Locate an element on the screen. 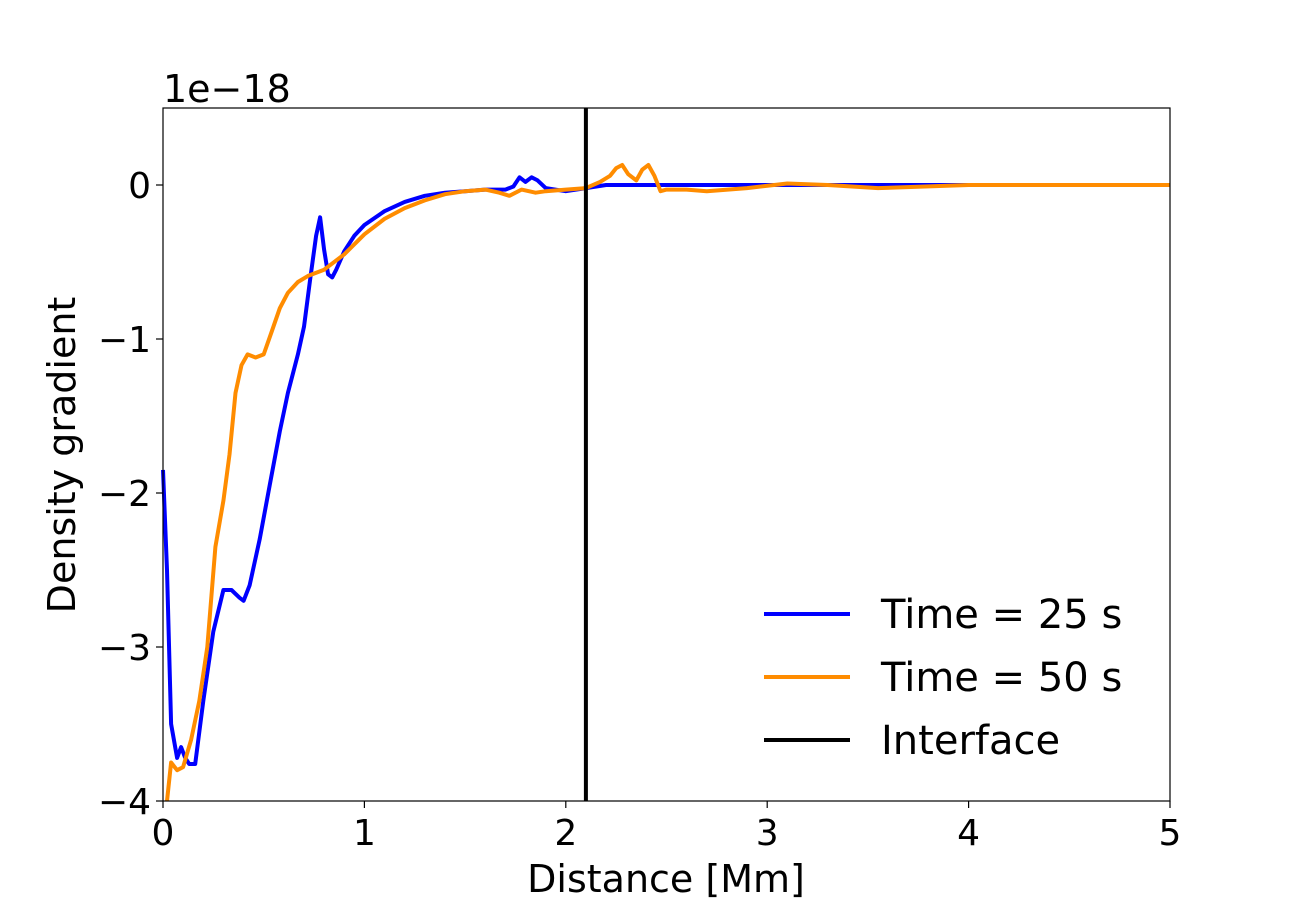 This screenshot has width=1300, height=900. y-tick-label: −3 is located at coordinates (124, 648).